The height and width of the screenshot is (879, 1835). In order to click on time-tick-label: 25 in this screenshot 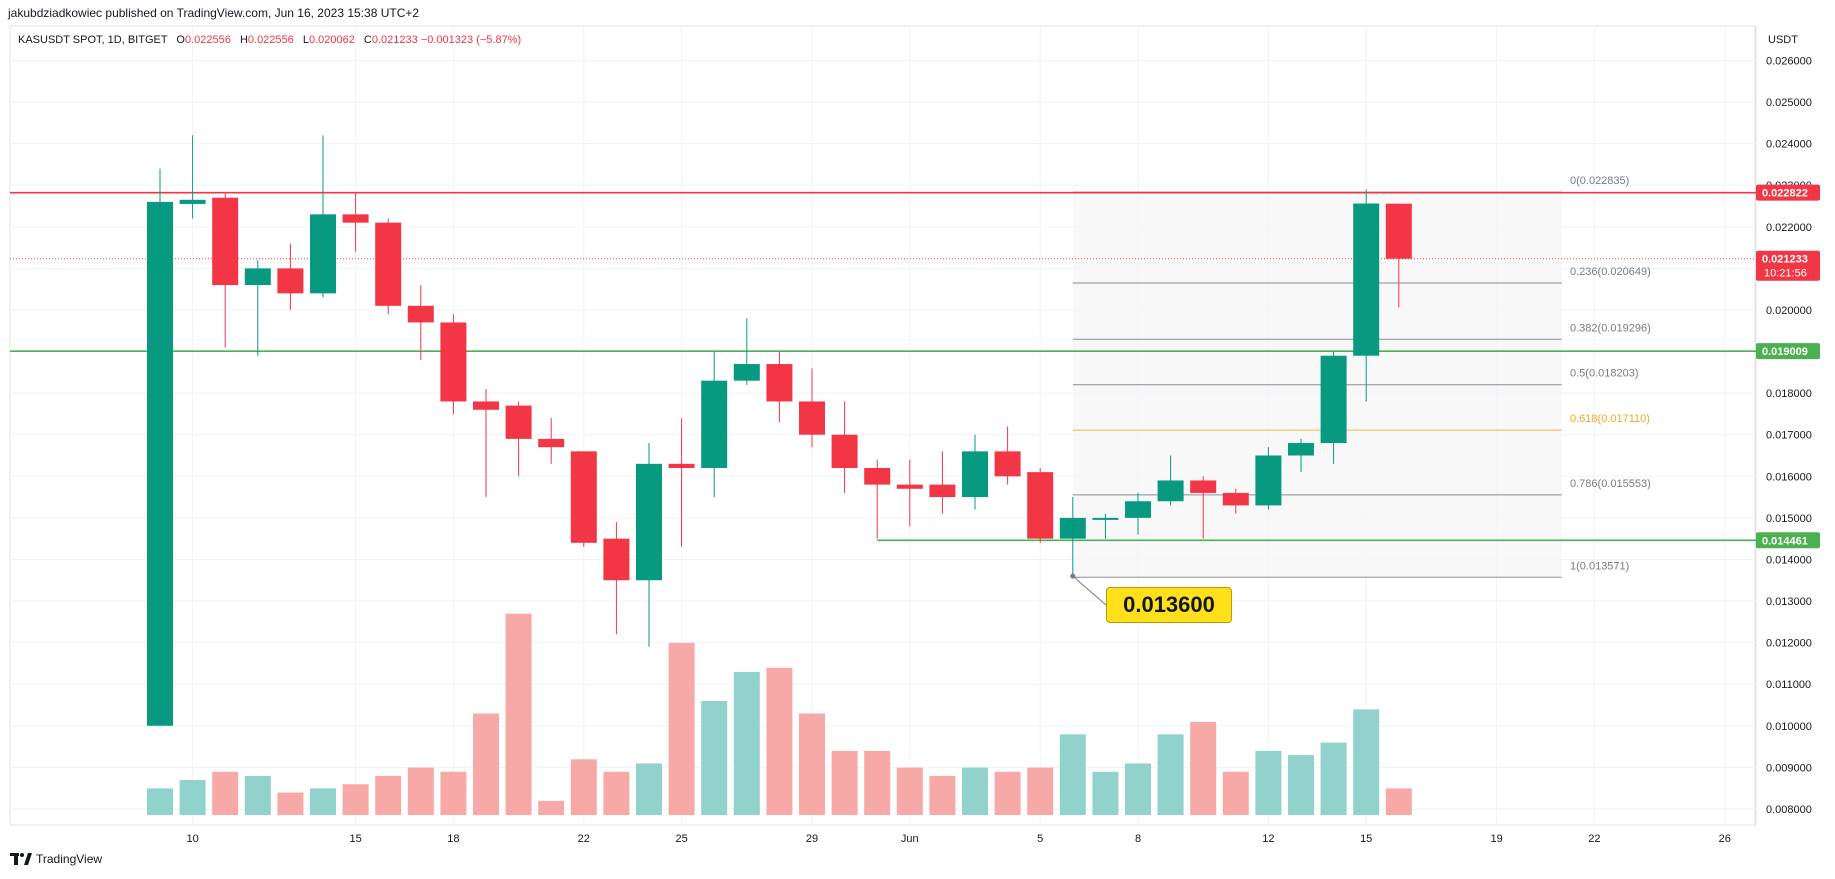, I will do `click(681, 839)`.